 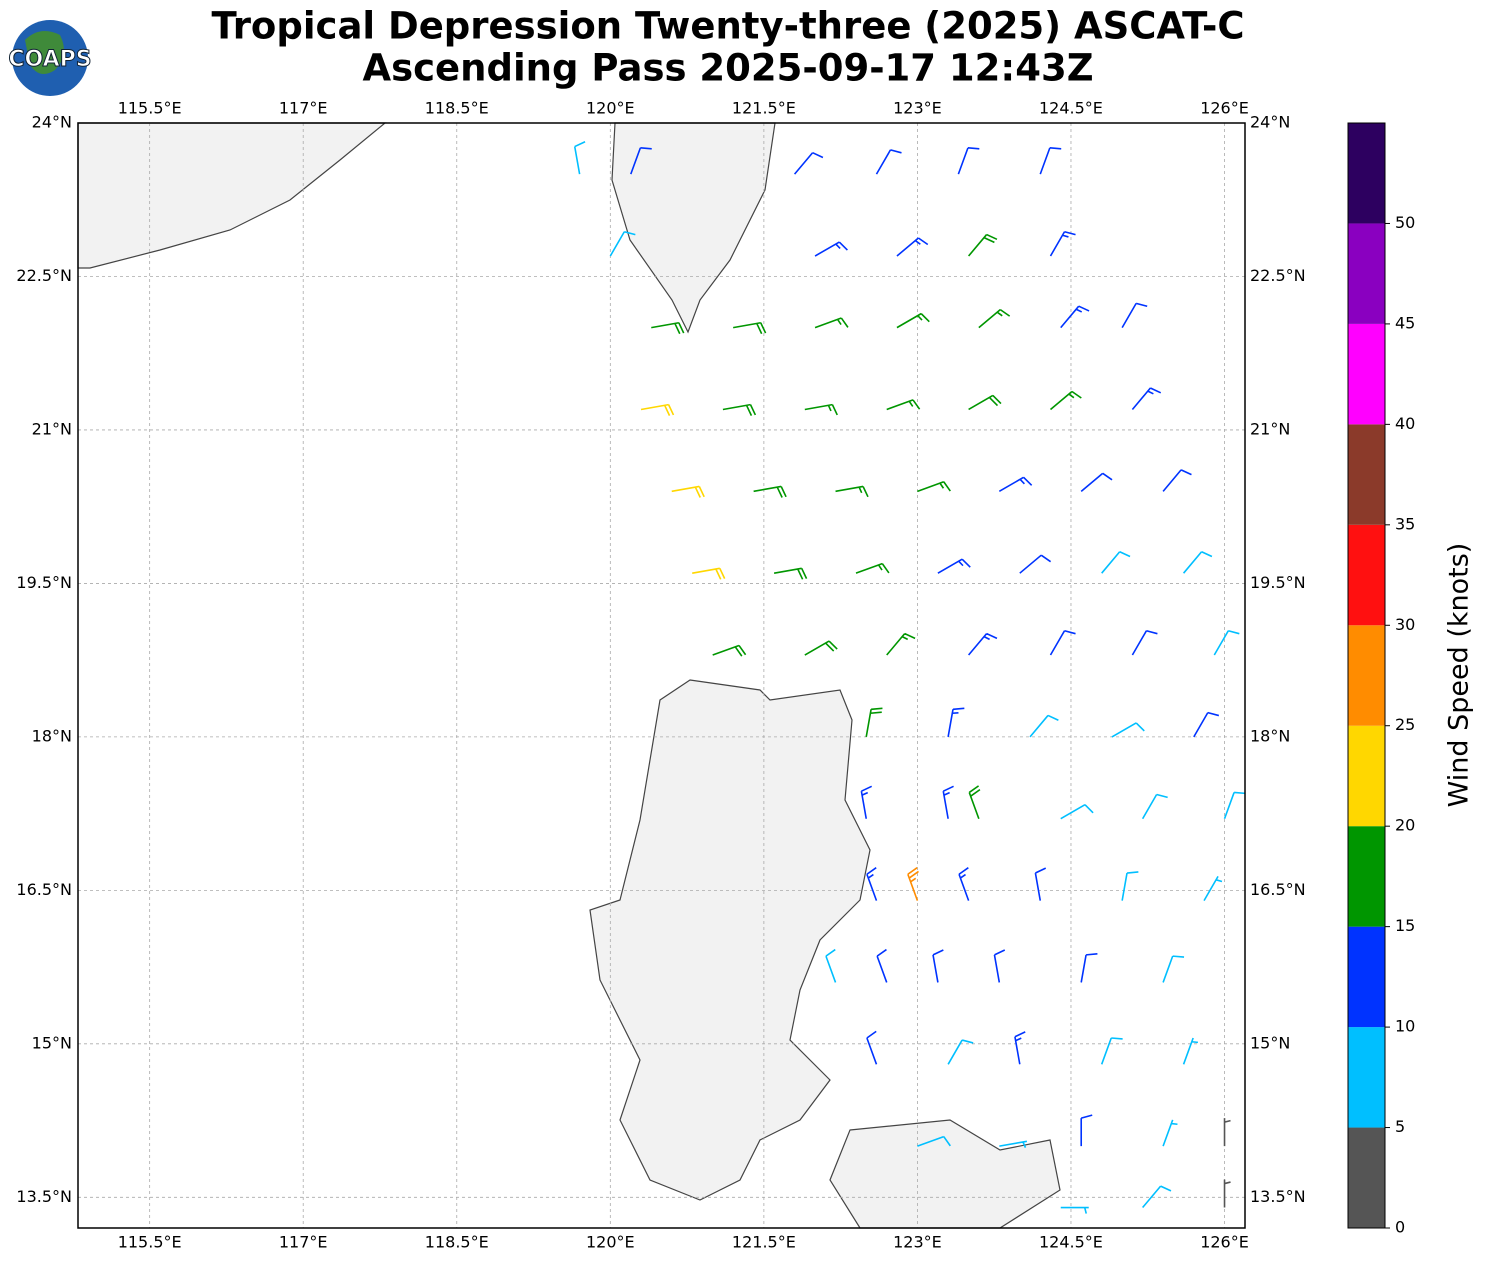 I want to click on y-tick-label: 18°N, so click(x=1270, y=735).